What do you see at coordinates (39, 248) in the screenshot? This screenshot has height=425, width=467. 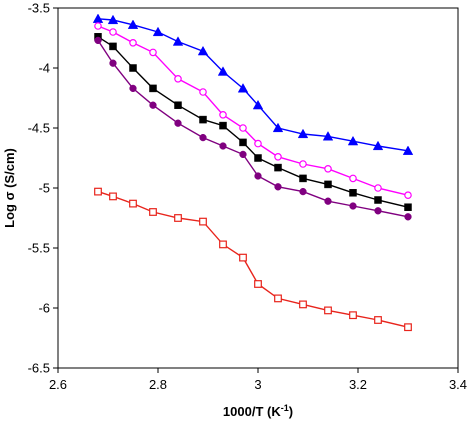 I see `y-tick-label: -5.5` at bounding box center [39, 248].